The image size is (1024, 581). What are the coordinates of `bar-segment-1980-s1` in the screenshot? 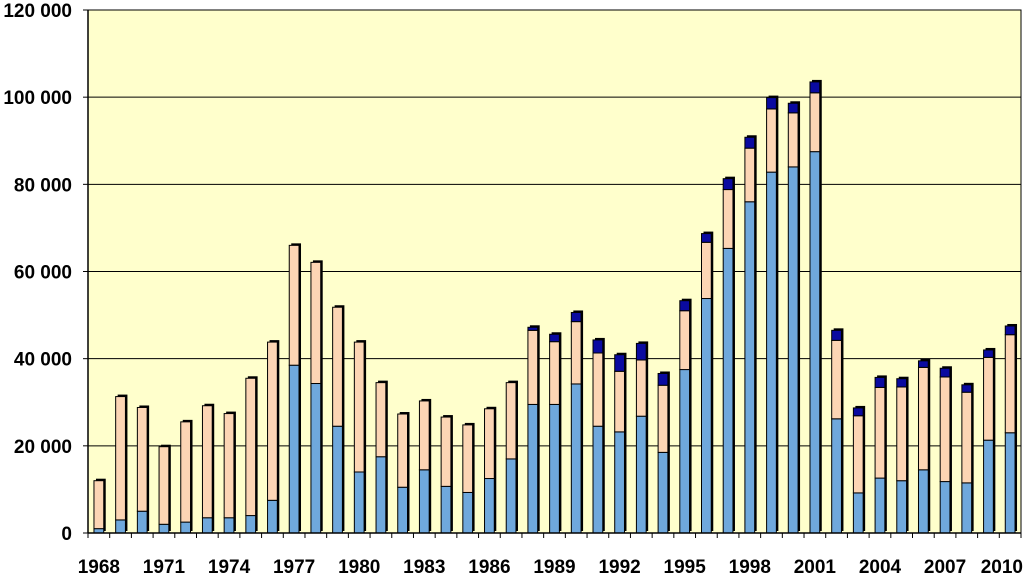 It's located at (359, 407).